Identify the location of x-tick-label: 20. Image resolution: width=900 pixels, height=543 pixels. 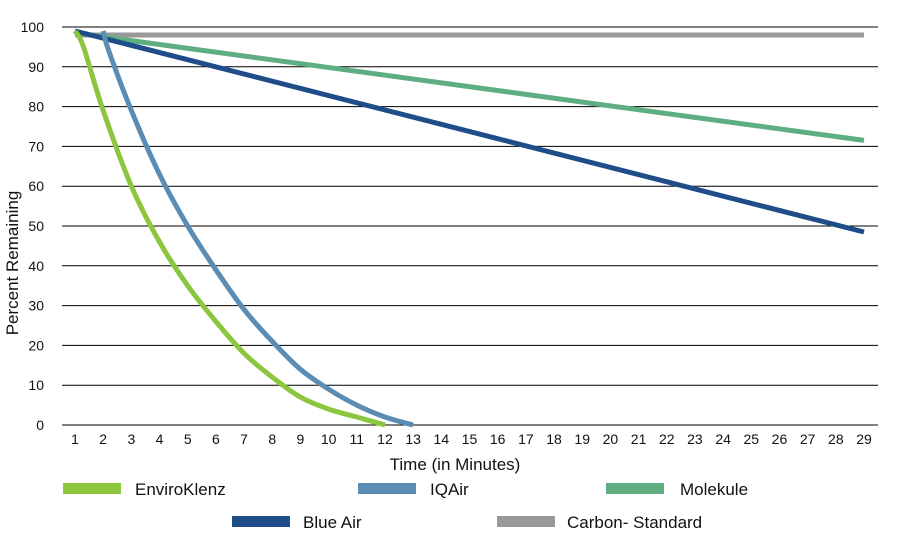
(611, 439).